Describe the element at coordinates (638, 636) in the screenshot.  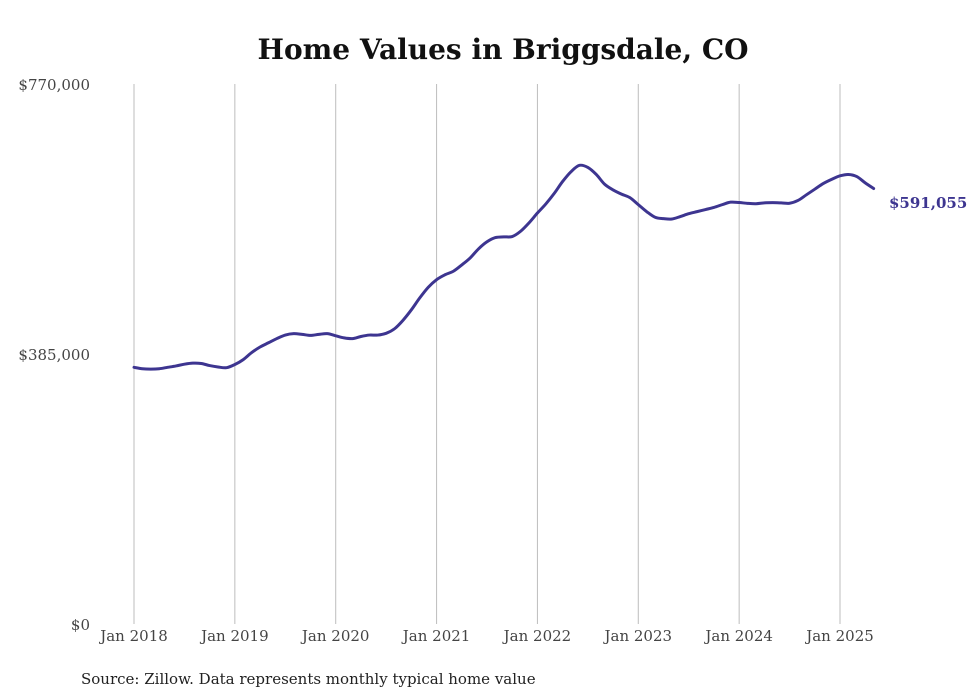
I see `x-tick-label: Jan 2023` at that location.